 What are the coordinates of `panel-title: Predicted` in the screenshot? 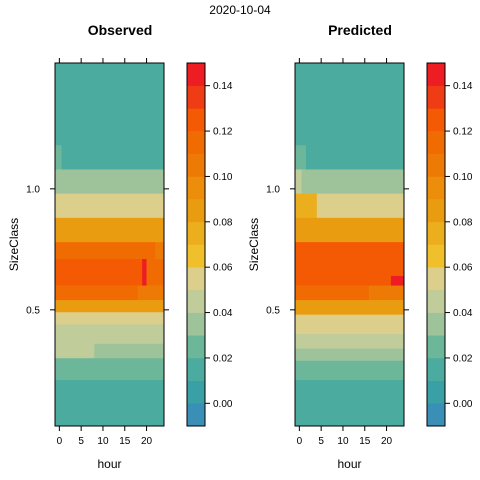 It's located at (360, 30).